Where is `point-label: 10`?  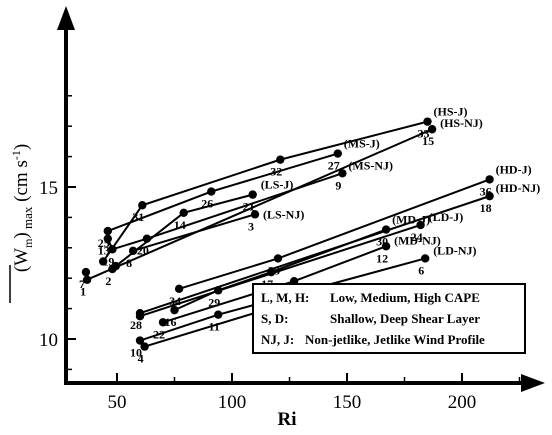
point-label: 10 is located at coordinates (136, 353).